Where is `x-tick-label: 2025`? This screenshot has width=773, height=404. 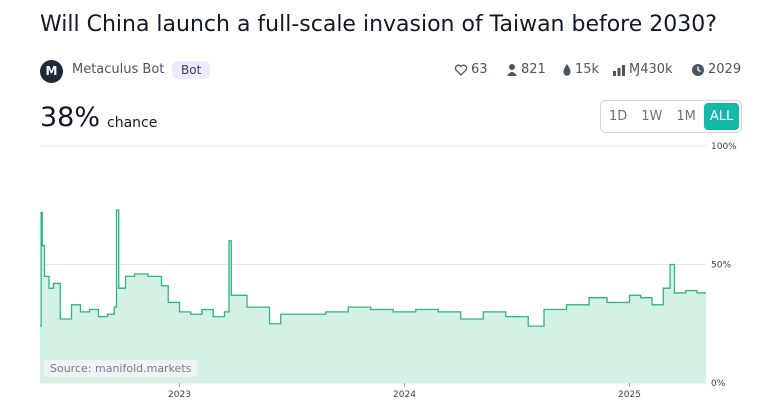 x-tick-label: 2025 is located at coordinates (629, 395).